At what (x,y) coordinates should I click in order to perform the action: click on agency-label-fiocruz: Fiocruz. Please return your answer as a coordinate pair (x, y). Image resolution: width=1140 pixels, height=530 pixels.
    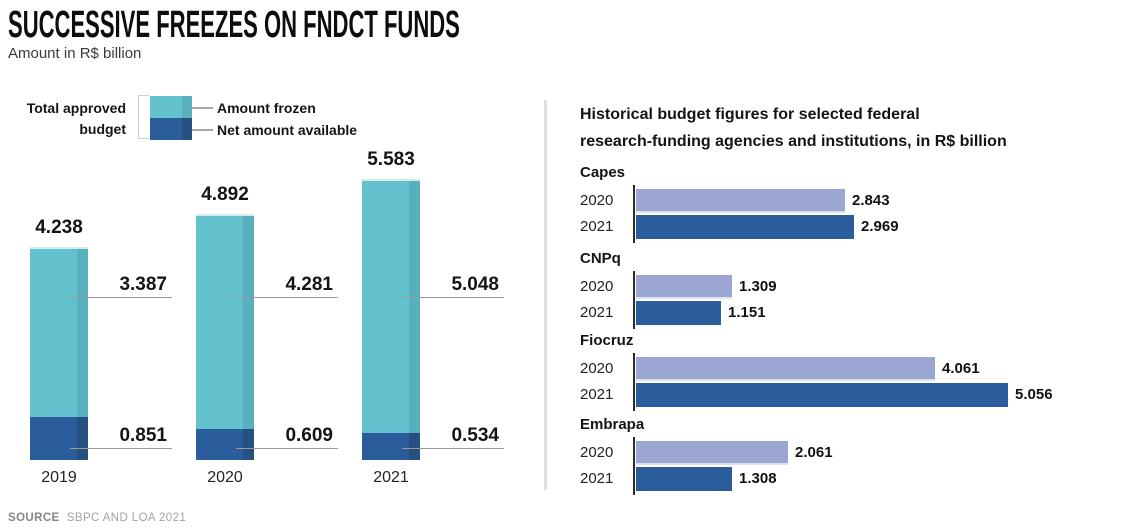
    Looking at the image, I should click on (607, 340).